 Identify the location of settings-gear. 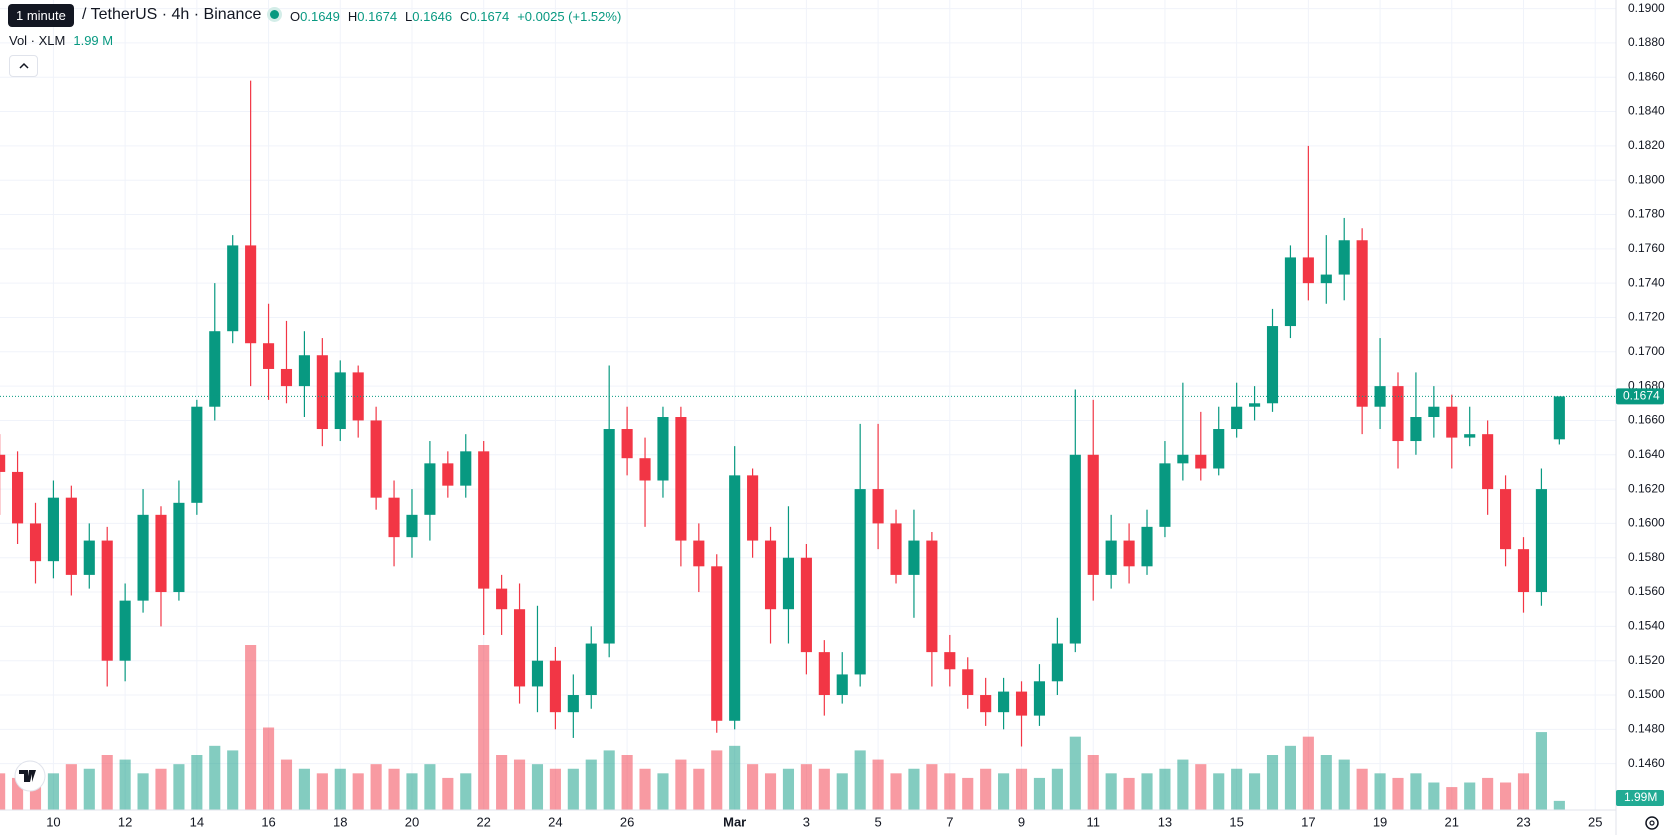
(1652, 823).